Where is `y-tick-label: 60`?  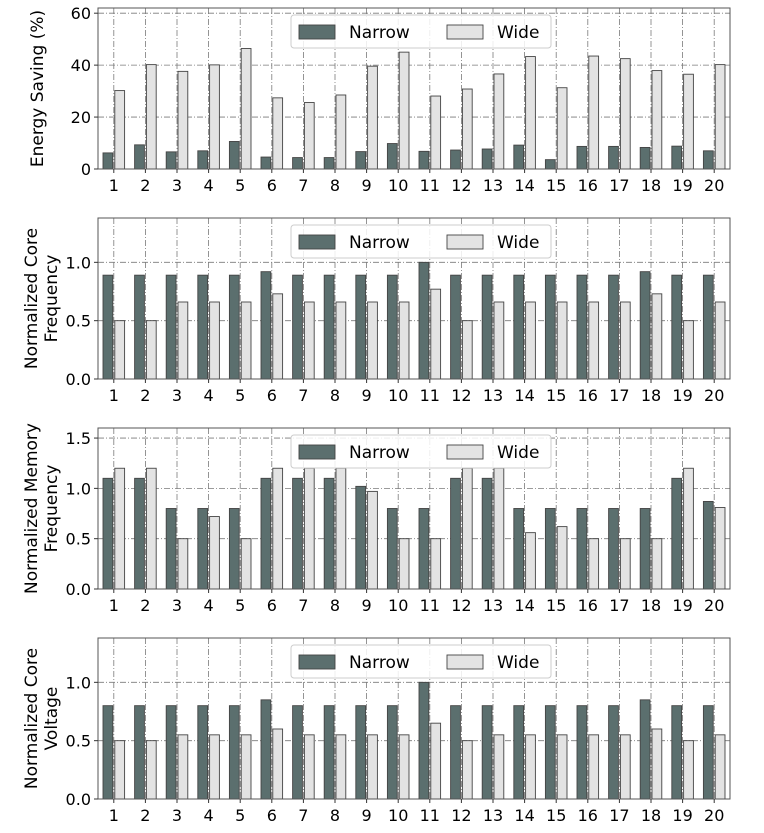 y-tick-label: 60 is located at coordinates (81, 13).